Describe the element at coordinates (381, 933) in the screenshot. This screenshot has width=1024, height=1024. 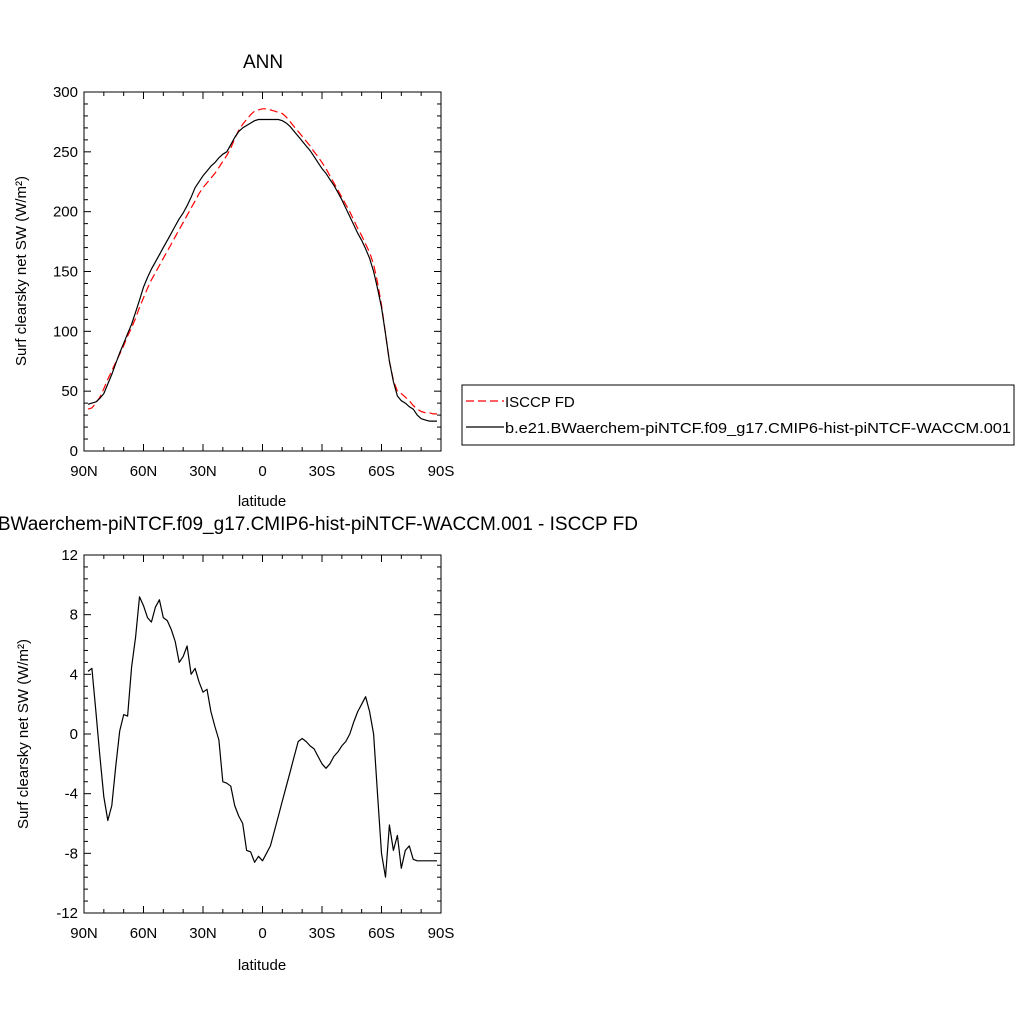
I see `bottom-xtick-label: 60S` at that location.